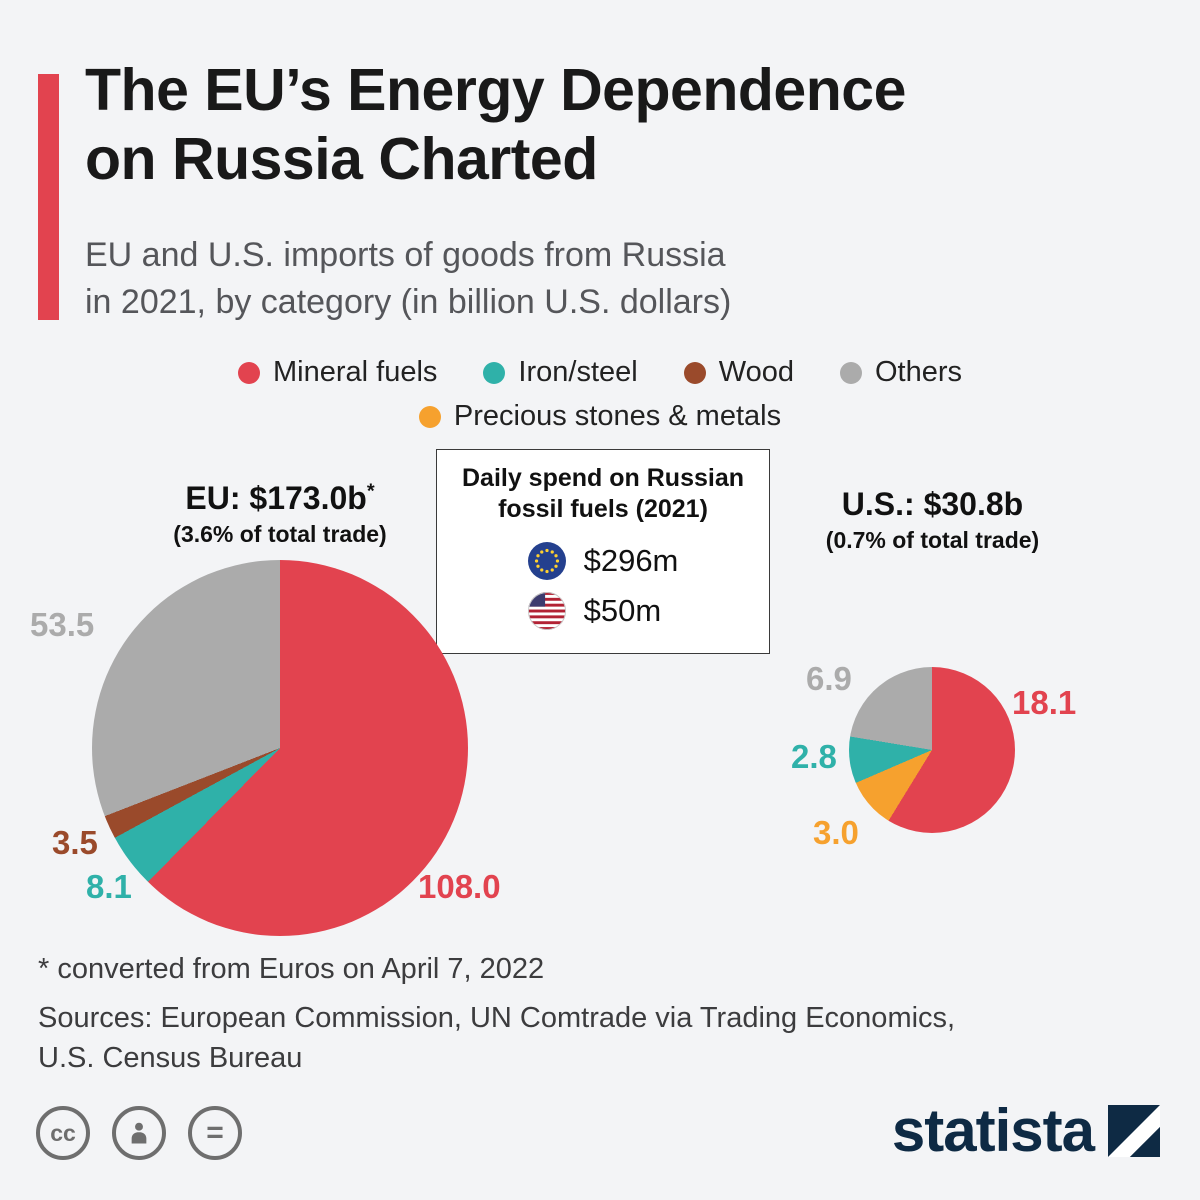  I want to click on legend-item-wood: Wood, so click(738, 372).